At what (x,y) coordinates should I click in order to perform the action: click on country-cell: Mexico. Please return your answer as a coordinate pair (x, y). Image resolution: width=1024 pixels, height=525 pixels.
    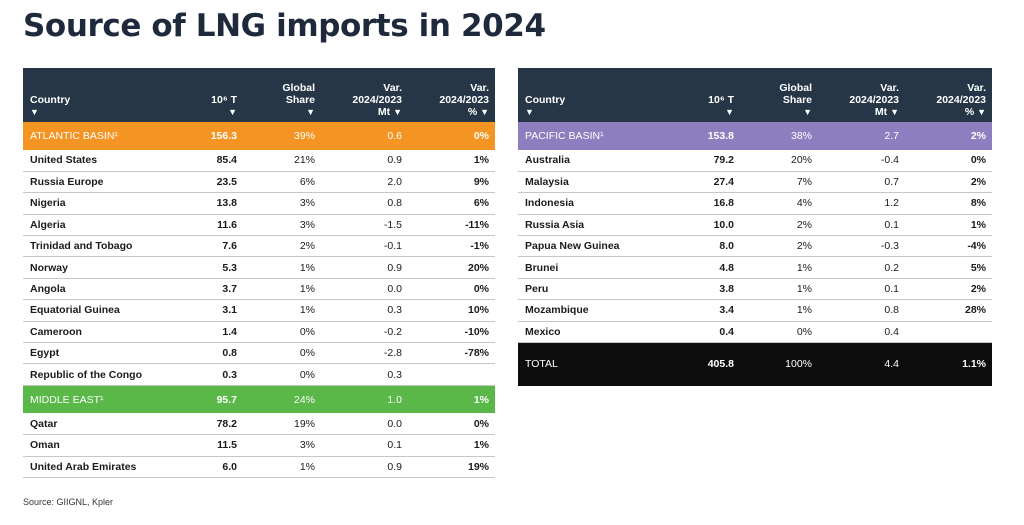
    Looking at the image, I should click on (592, 332).